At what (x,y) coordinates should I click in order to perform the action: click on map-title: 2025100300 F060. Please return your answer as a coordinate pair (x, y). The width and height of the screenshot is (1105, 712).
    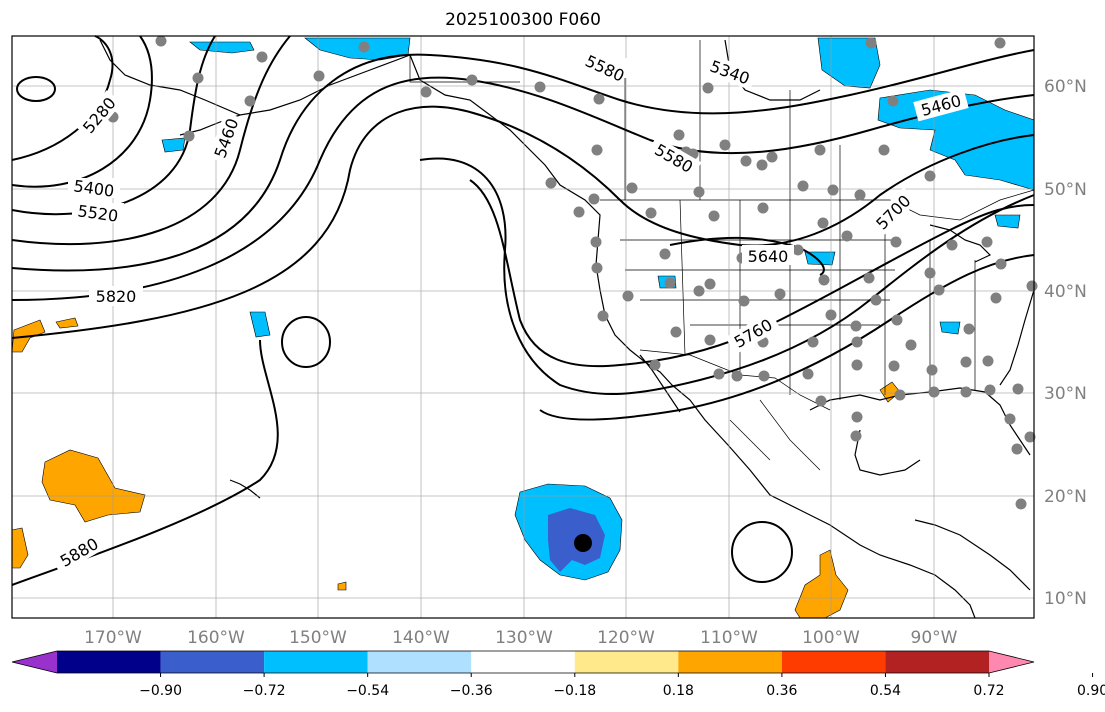
    Looking at the image, I should click on (523, 20).